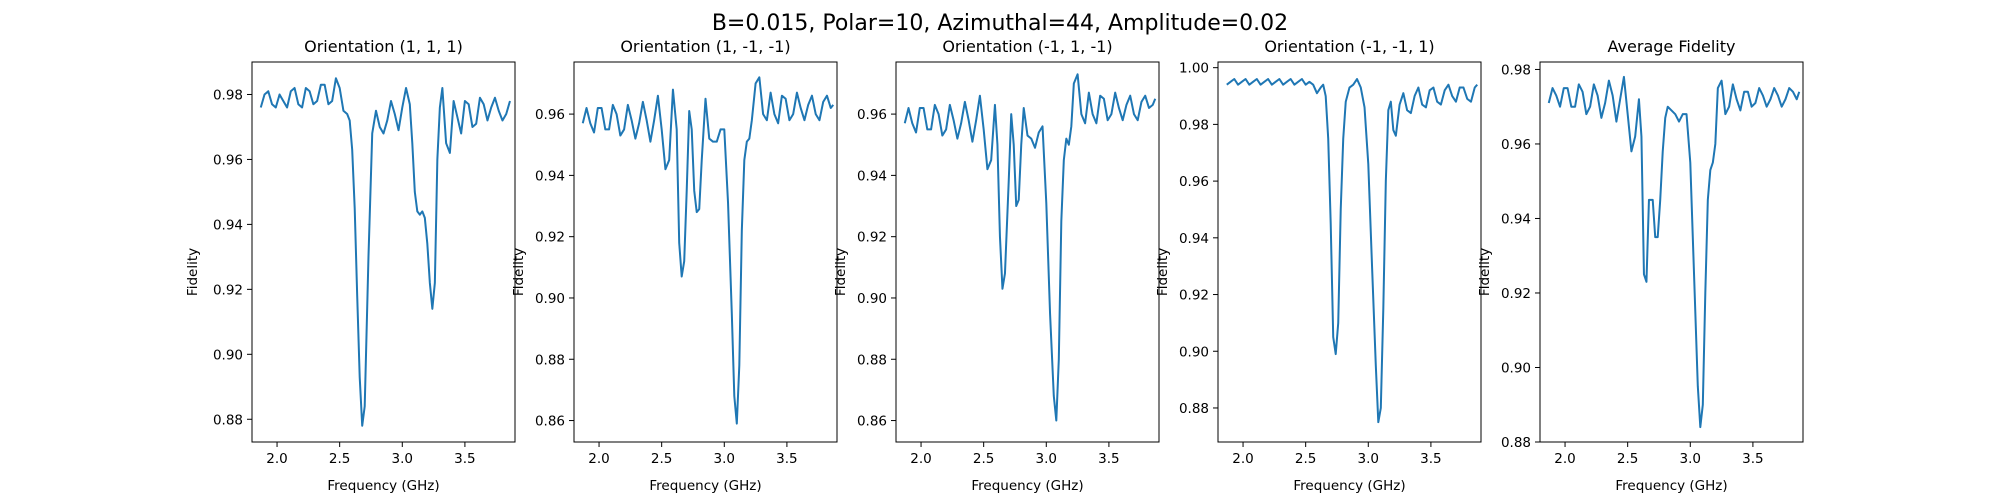 This screenshot has height=500, width=2000. Describe the element at coordinates (705, 46) in the screenshot. I see `subplot-title: Orientation (1, -1, -1)` at that location.